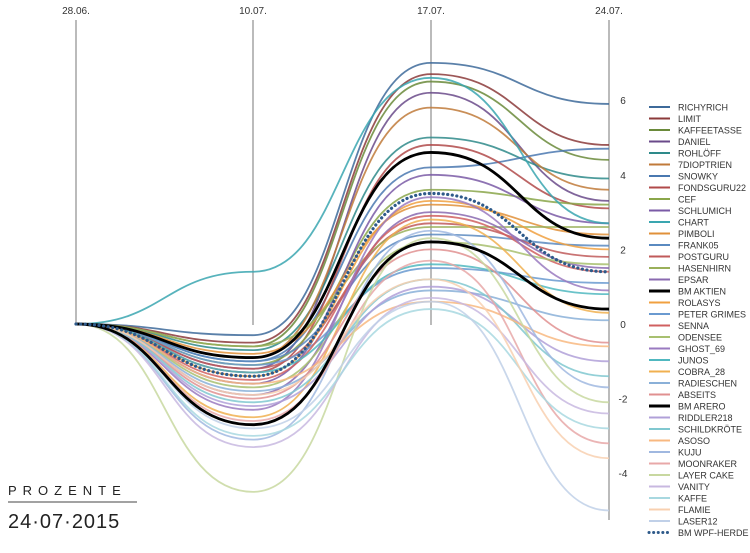 This screenshot has width=750, height=553. I want to click on legend-label: 7DIOPTRIEN, so click(705, 165).